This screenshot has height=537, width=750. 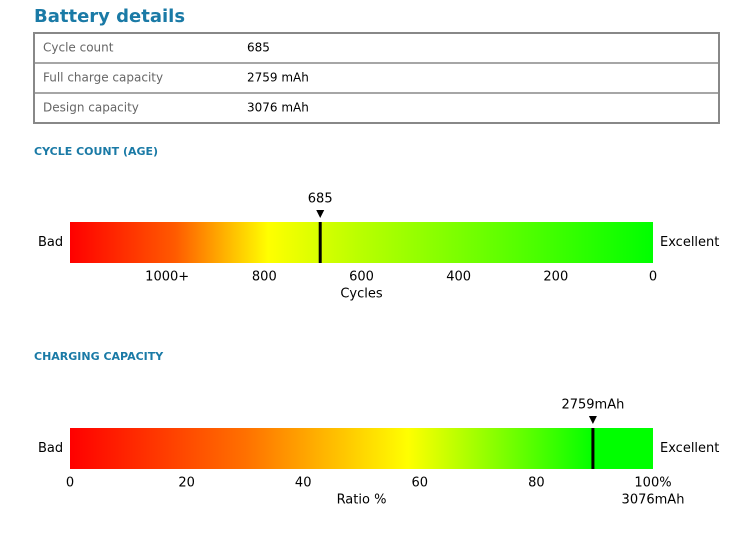 I want to click on tick-label: 600, so click(x=361, y=277).